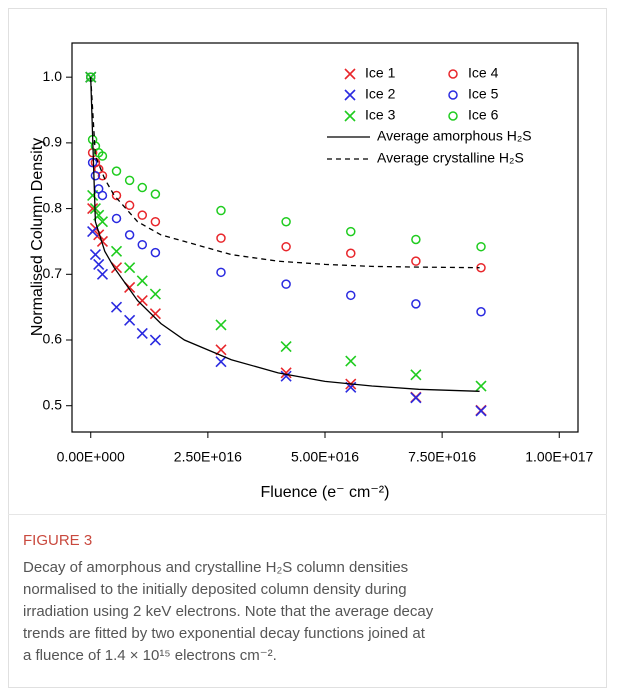 This screenshot has width=617, height=695. Describe the element at coordinates (380, 94) in the screenshot. I see `legend-label: Ice 2` at that location.